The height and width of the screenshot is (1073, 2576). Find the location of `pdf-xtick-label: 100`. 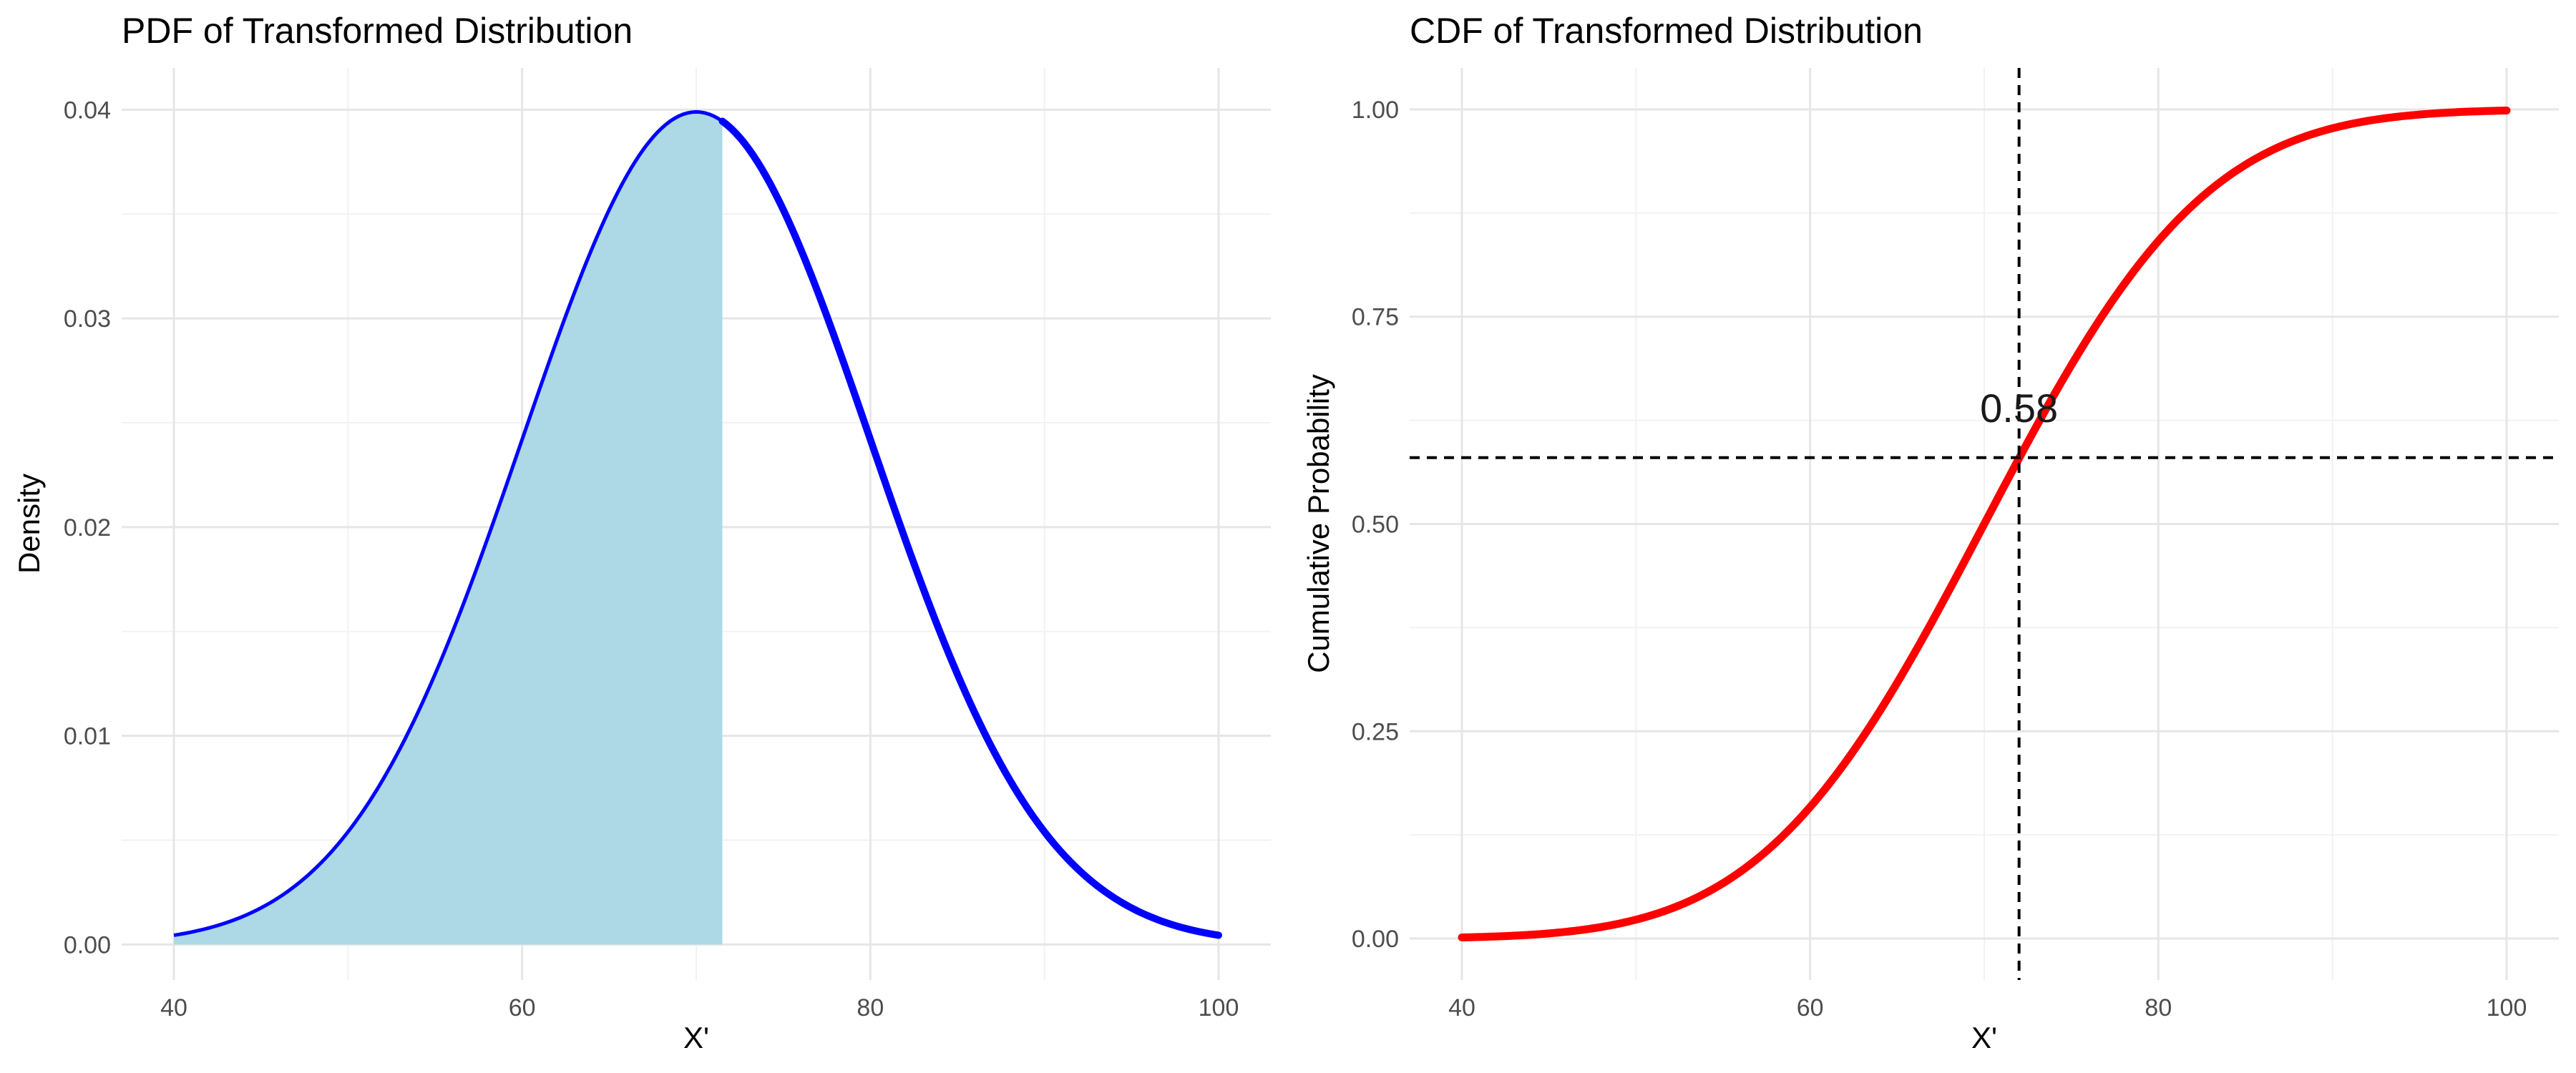

pdf-xtick-label: 100 is located at coordinates (1219, 1007).